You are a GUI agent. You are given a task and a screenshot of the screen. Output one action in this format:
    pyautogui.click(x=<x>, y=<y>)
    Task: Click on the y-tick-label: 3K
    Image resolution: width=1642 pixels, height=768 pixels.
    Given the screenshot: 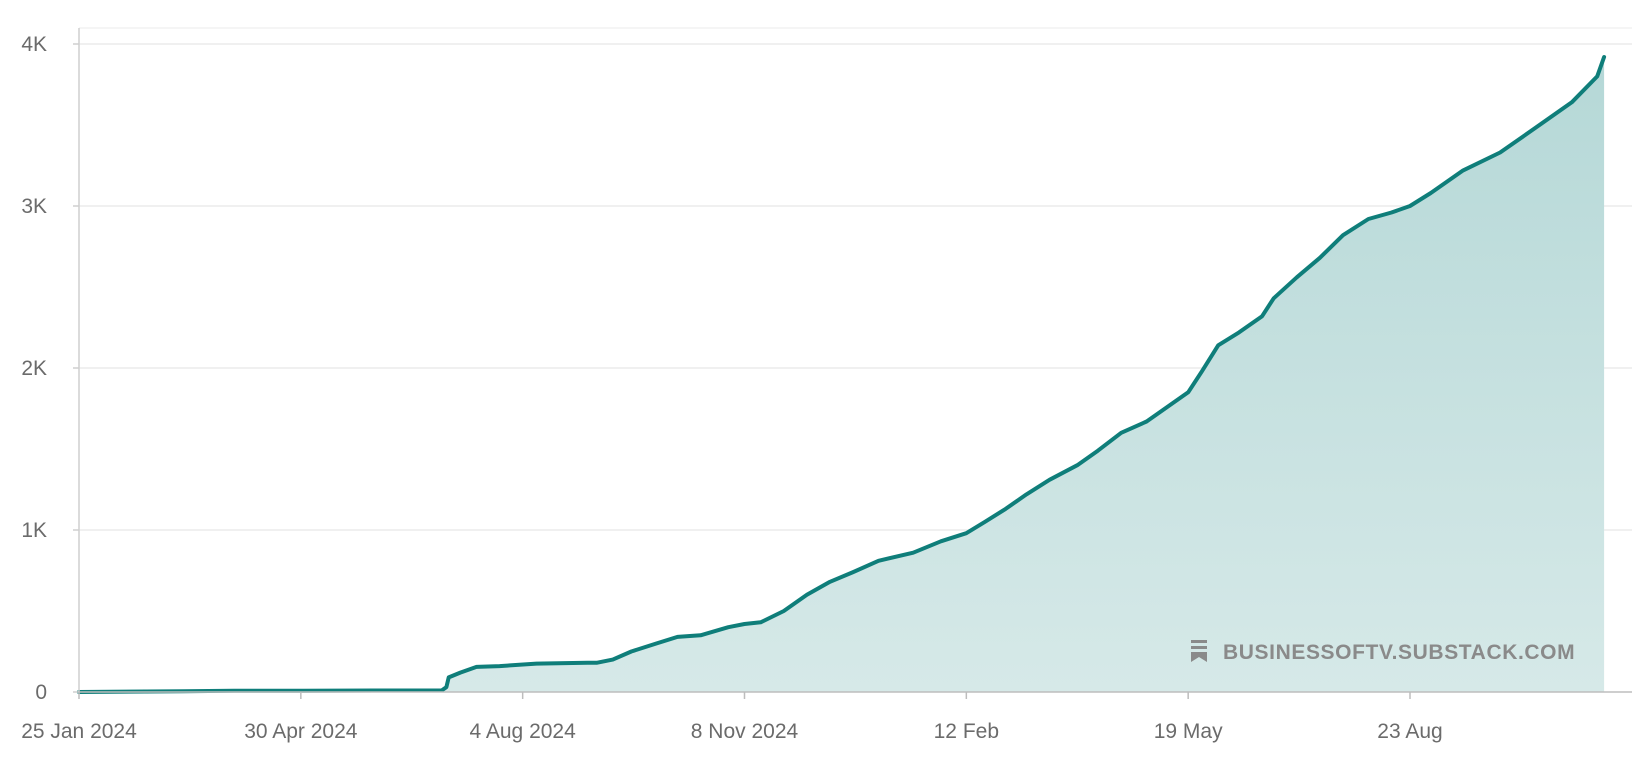 What is the action you would take?
    pyautogui.click(x=34, y=206)
    